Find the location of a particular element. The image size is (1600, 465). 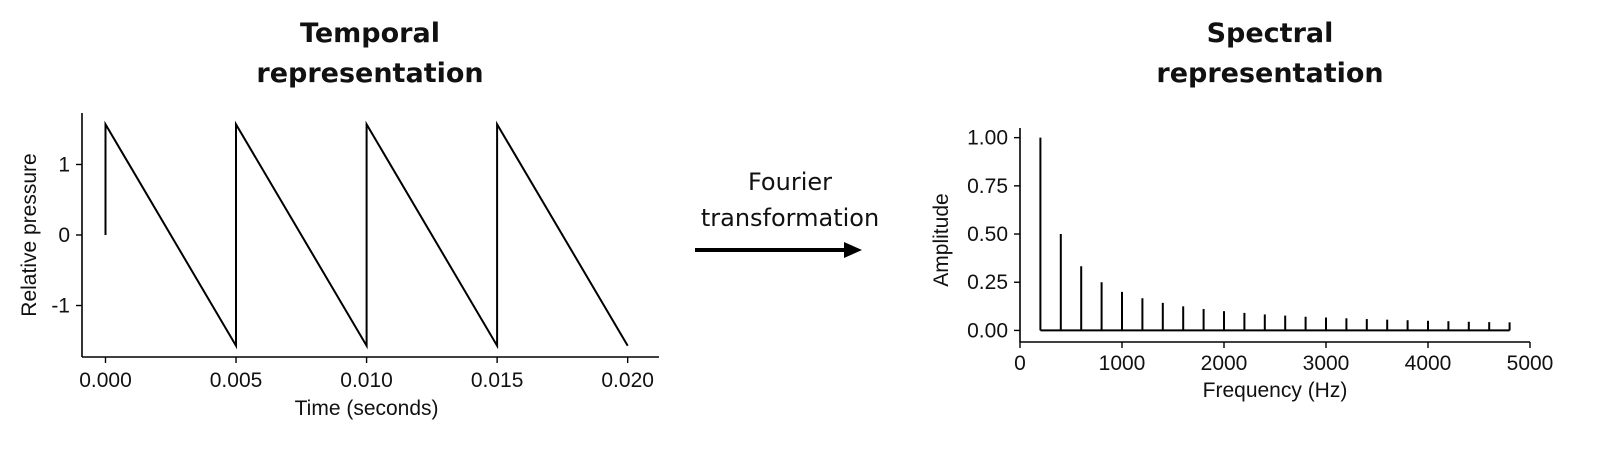

temporal-x-tick-label: 0.005 is located at coordinates (236, 380).